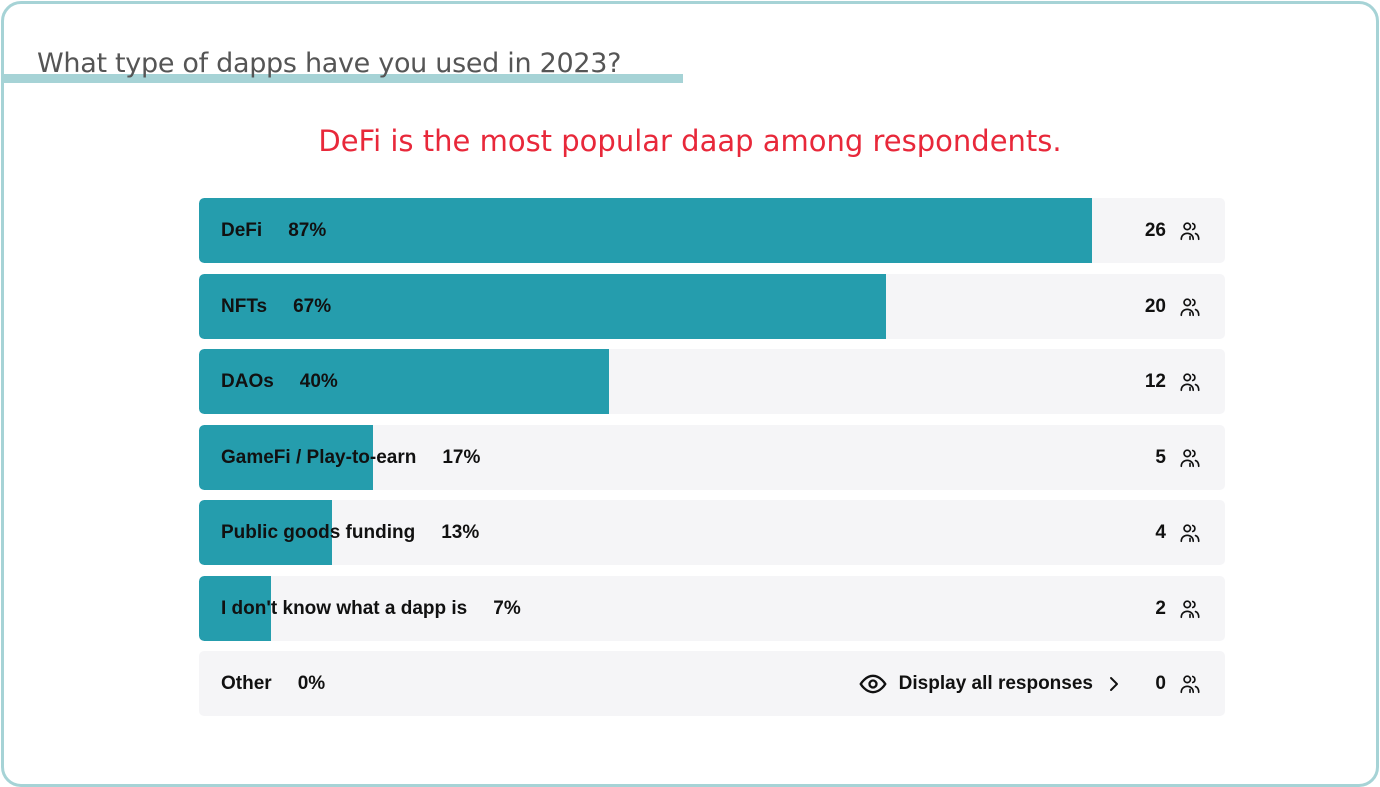 The height and width of the screenshot is (787, 1380). Describe the element at coordinates (1160, 532) in the screenshot. I see `respondent-count: 4` at that location.